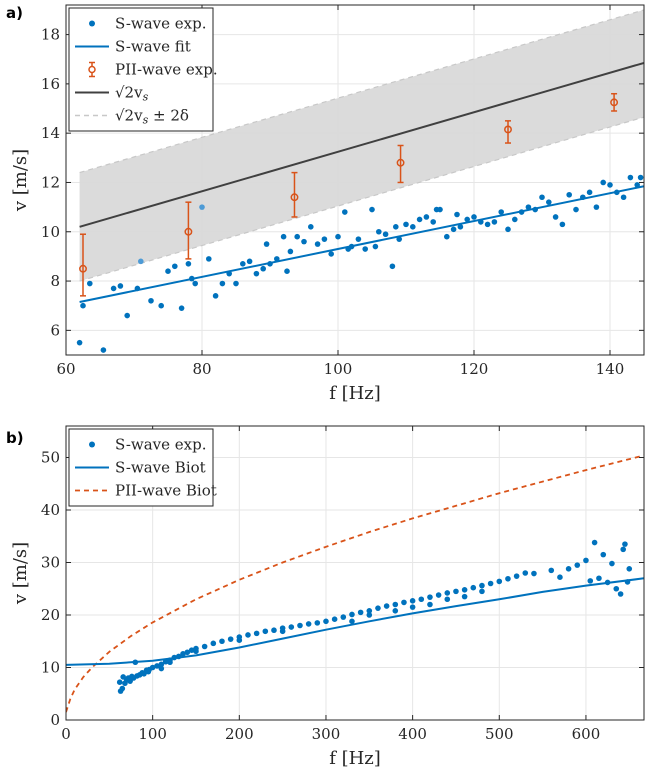  I want to click on b-legend-label: S-wave exp., so click(161, 445).